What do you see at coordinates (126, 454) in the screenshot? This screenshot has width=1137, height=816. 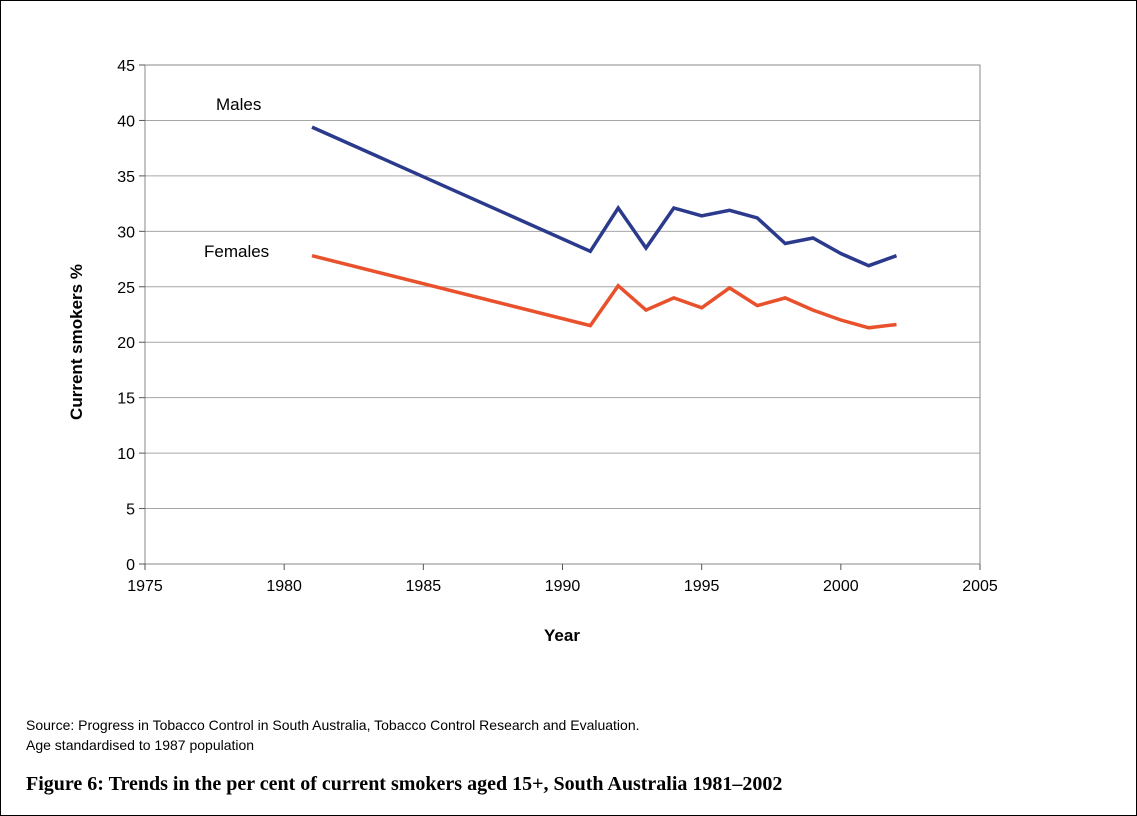 I see `y-tick-label: 10` at bounding box center [126, 454].